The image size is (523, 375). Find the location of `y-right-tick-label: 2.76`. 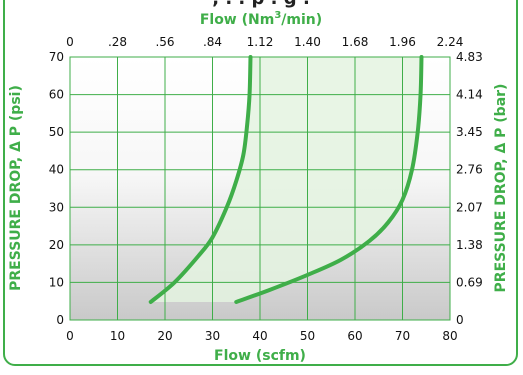

y-right-tick-label: 2.76 is located at coordinates (469, 170).